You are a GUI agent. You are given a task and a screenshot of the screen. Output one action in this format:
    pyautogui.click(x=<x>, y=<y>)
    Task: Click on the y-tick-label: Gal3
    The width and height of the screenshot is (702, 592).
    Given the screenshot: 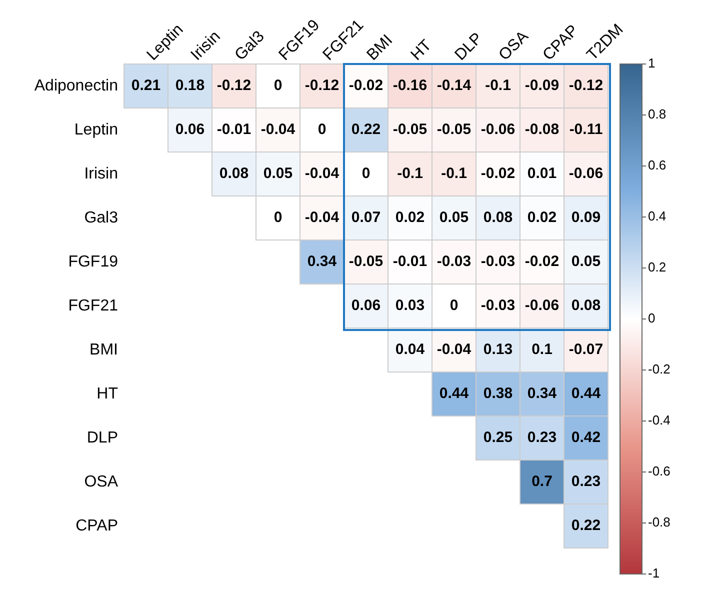 What is the action you would take?
    pyautogui.click(x=101, y=217)
    